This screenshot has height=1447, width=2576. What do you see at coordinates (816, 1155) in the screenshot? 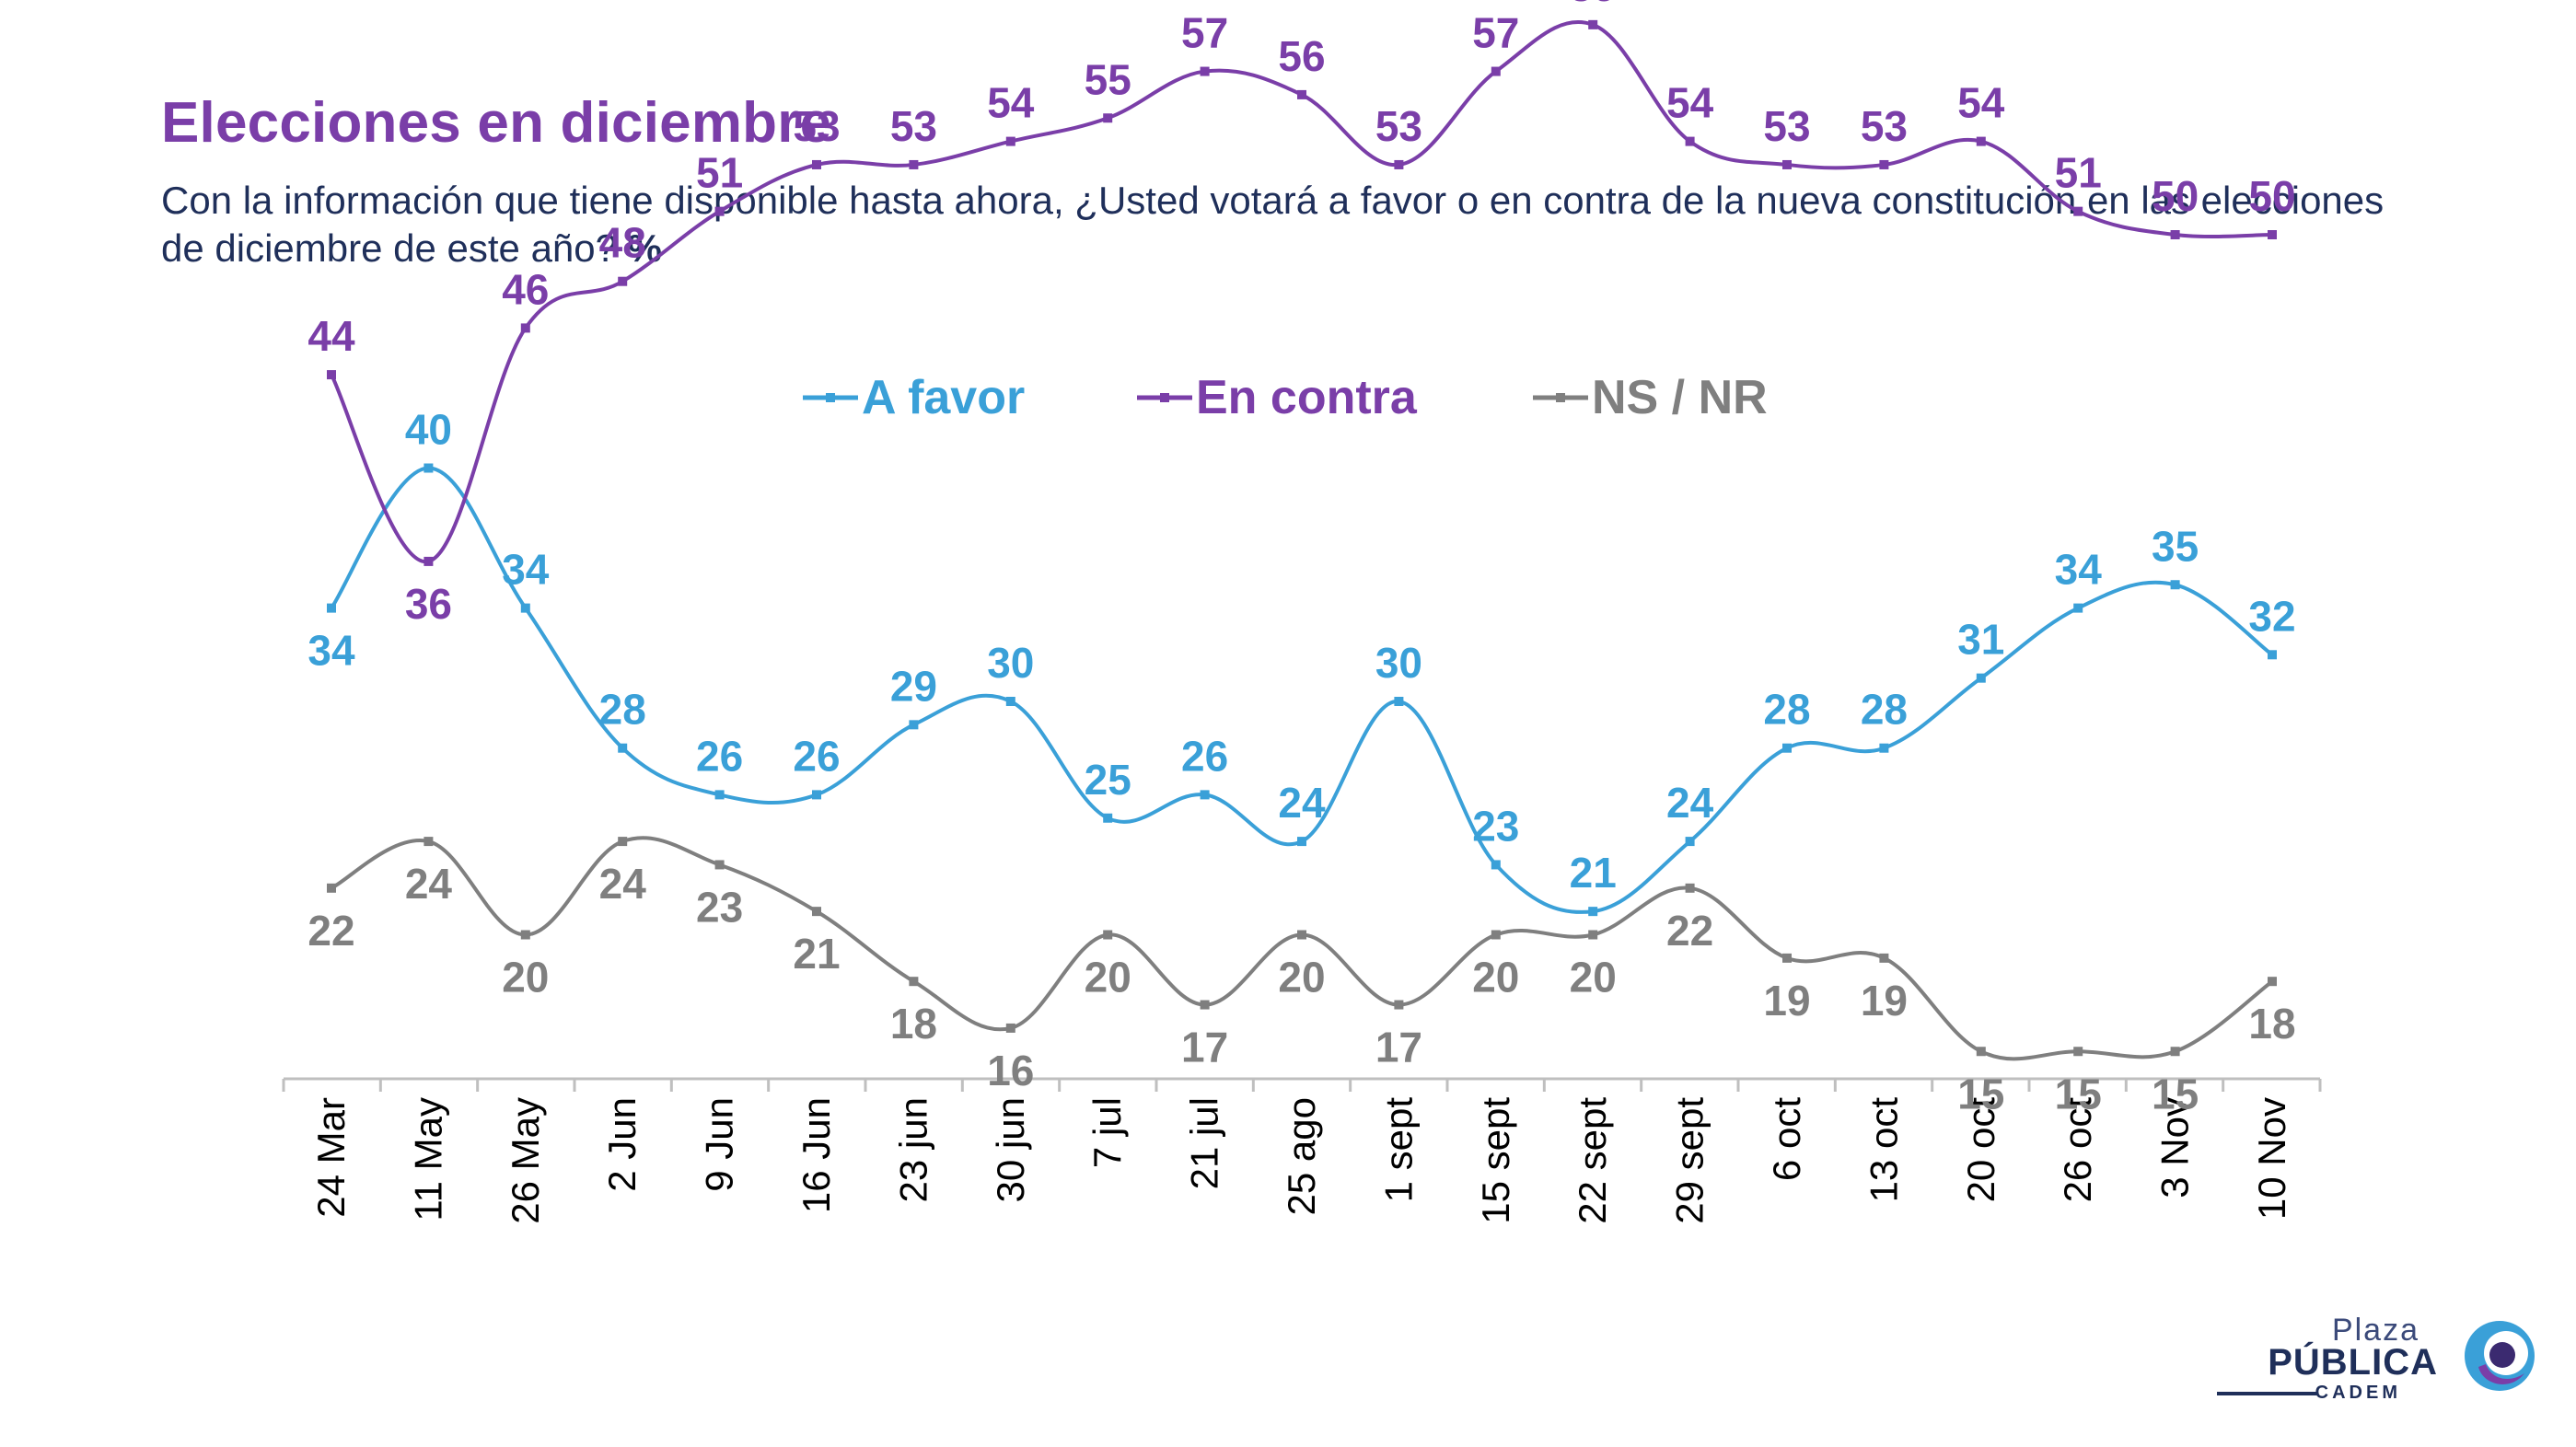
I see `x-tick-label: 16 Jun` at bounding box center [816, 1155].